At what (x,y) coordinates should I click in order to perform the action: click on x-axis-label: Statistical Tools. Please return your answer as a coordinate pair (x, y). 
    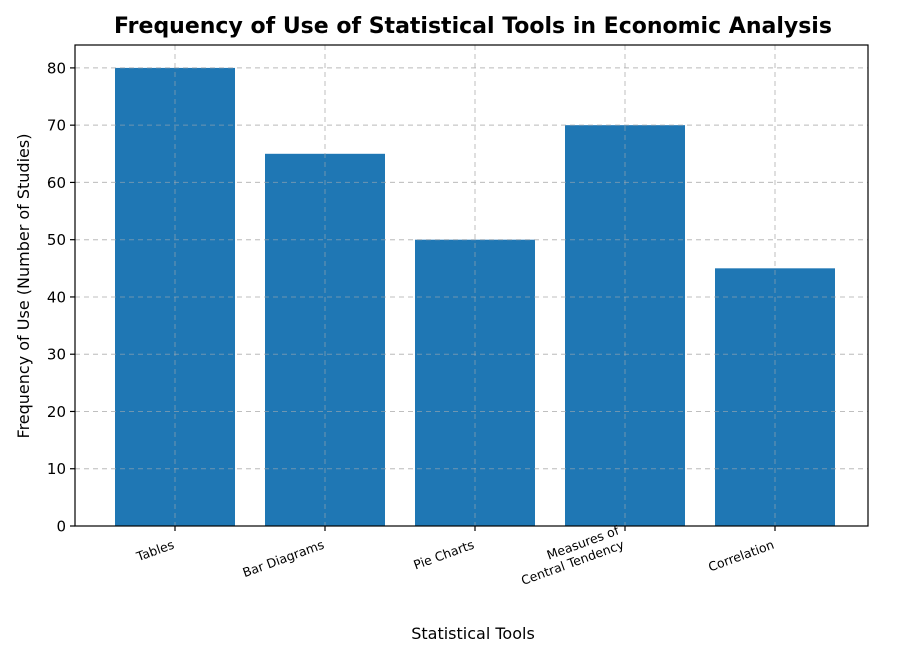
    Looking at the image, I should click on (473, 633).